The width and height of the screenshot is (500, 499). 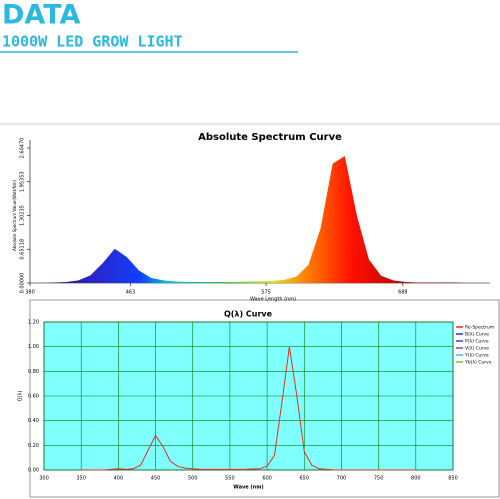 I want to click on header-subtitle: 1000W LED GROW LIGHT, so click(x=92, y=42).